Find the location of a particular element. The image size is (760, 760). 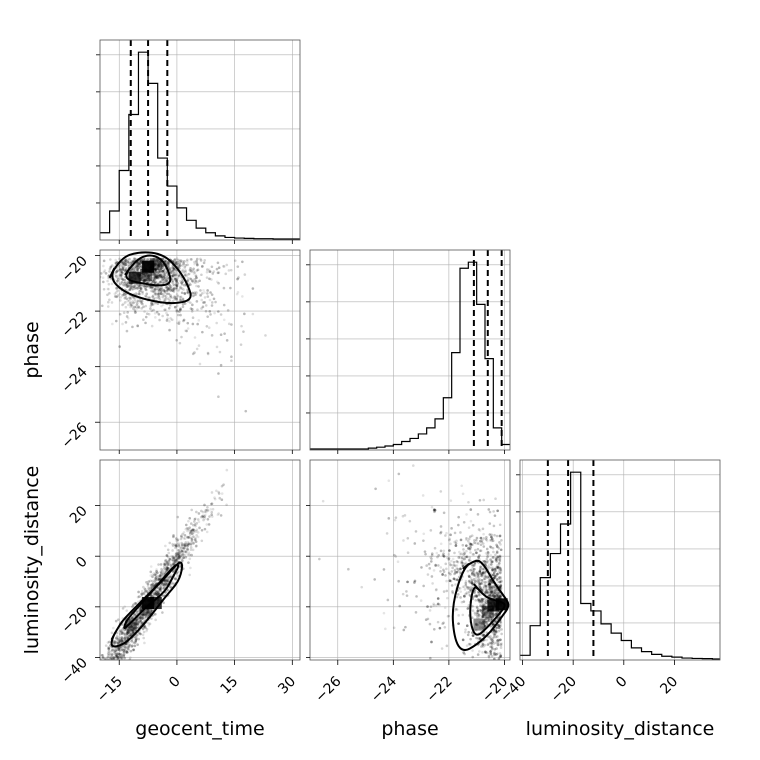

sample-cloud is located at coordinates (183, 335).